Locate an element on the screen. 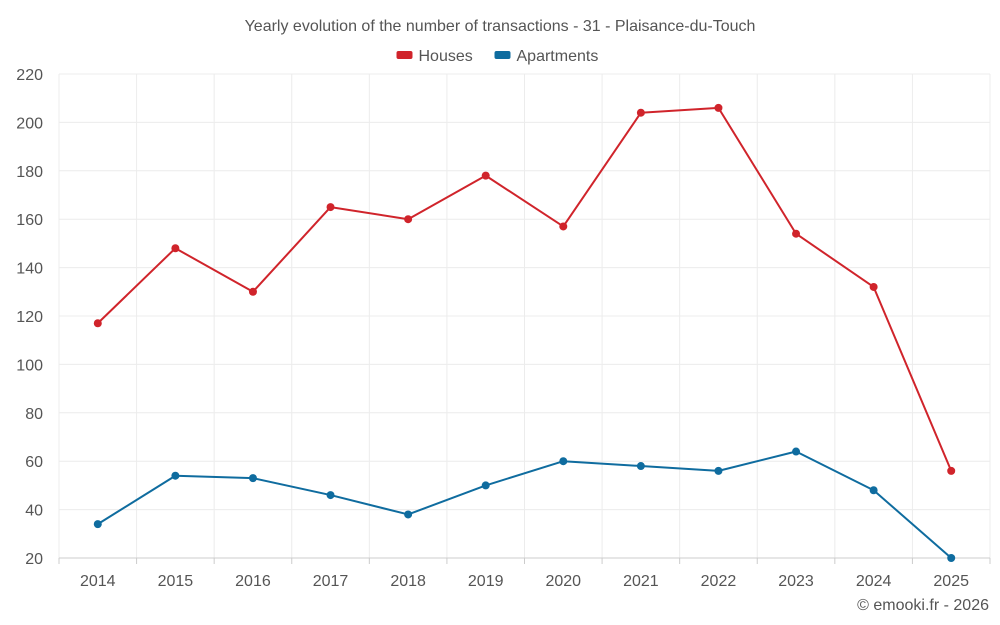  y-tick-label: 160 is located at coordinates (29, 220).